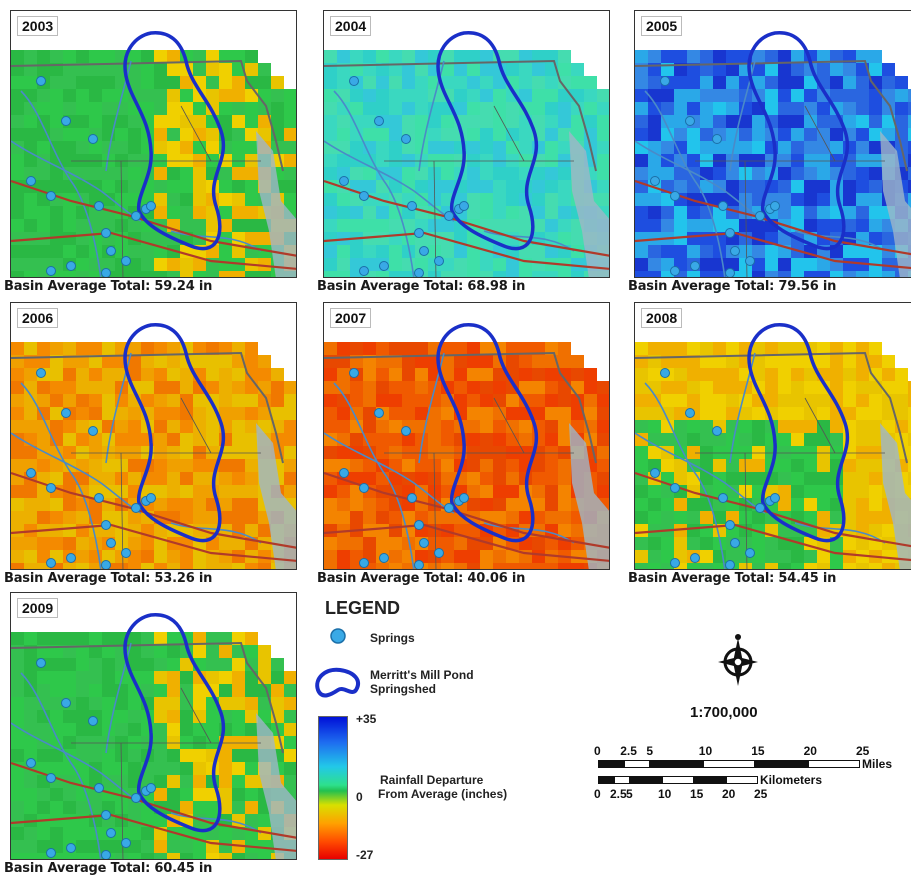 This screenshot has height=882, width=911. What do you see at coordinates (791, 780) in the screenshot?
I see `km-unit-label: Kilometers` at bounding box center [791, 780].